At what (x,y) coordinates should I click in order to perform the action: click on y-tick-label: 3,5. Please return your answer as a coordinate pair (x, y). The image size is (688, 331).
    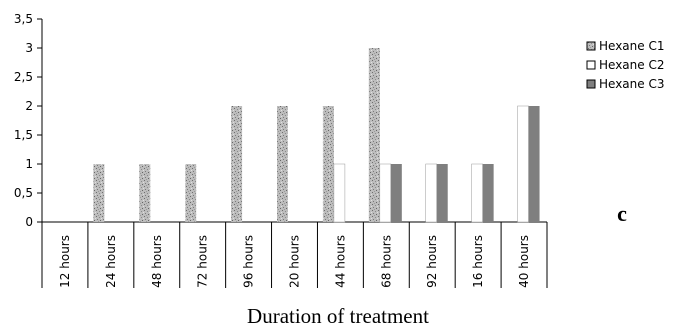
    Looking at the image, I should click on (23, 19).